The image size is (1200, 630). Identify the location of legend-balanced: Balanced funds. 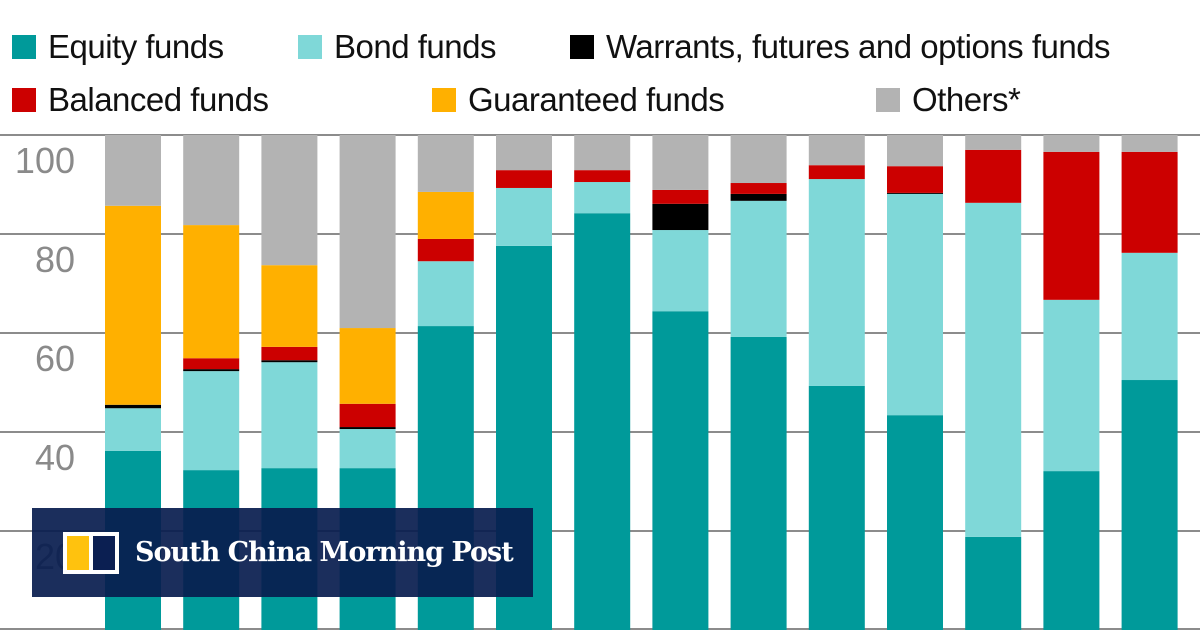
(140, 100).